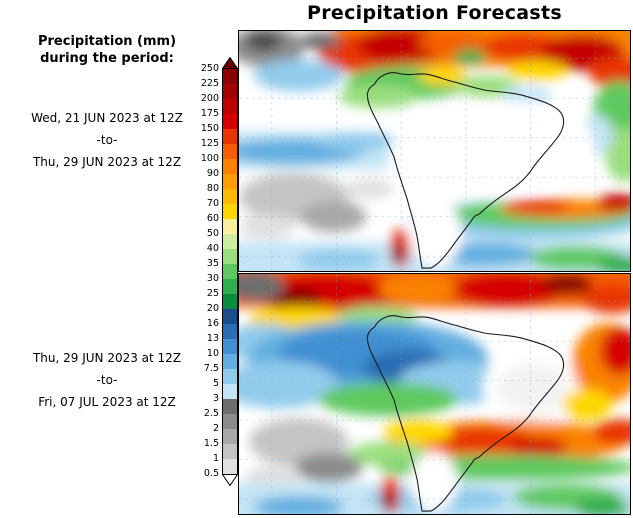  Describe the element at coordinates (212, 218) in the screenshot. I see `colorbar-tick-label: 60` at that location.